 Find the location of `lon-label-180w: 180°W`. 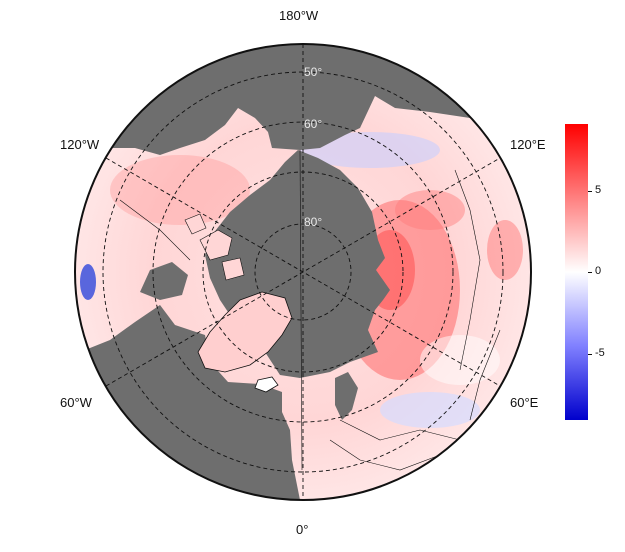

lon-label-180w: 180°W is located at coordinates (299, 15).